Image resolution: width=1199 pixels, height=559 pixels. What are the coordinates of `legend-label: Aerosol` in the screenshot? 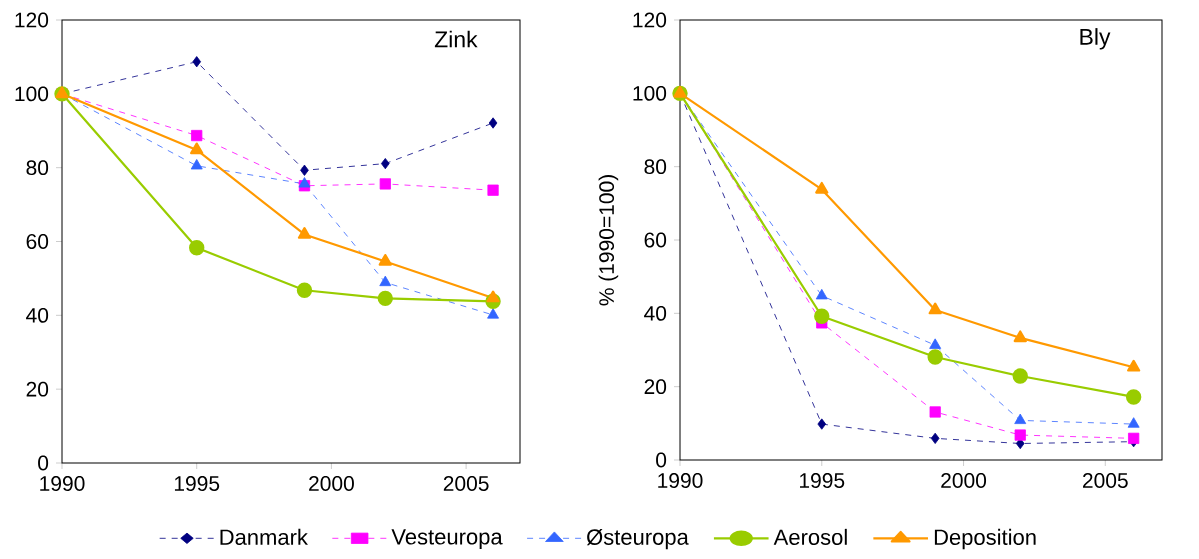 It's located at (810, 536).